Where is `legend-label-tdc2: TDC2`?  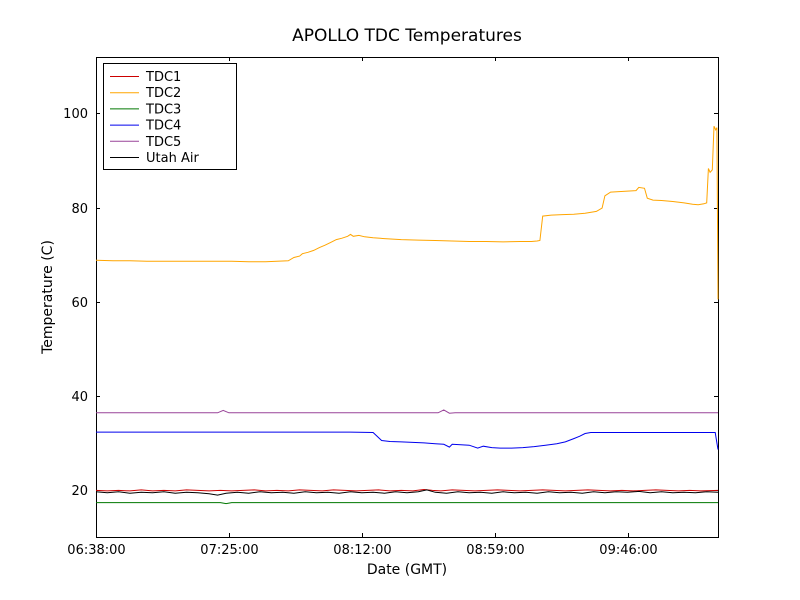 legend-label-tdc2: TDC2 is located at coordinates (163, 93).